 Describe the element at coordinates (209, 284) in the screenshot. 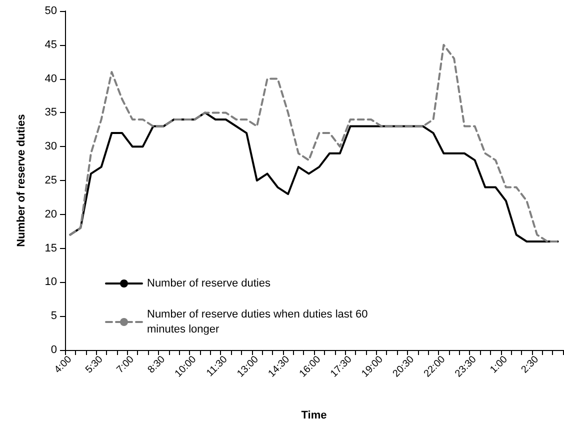

I see `legend-label: Number of reserve duties` at that location.